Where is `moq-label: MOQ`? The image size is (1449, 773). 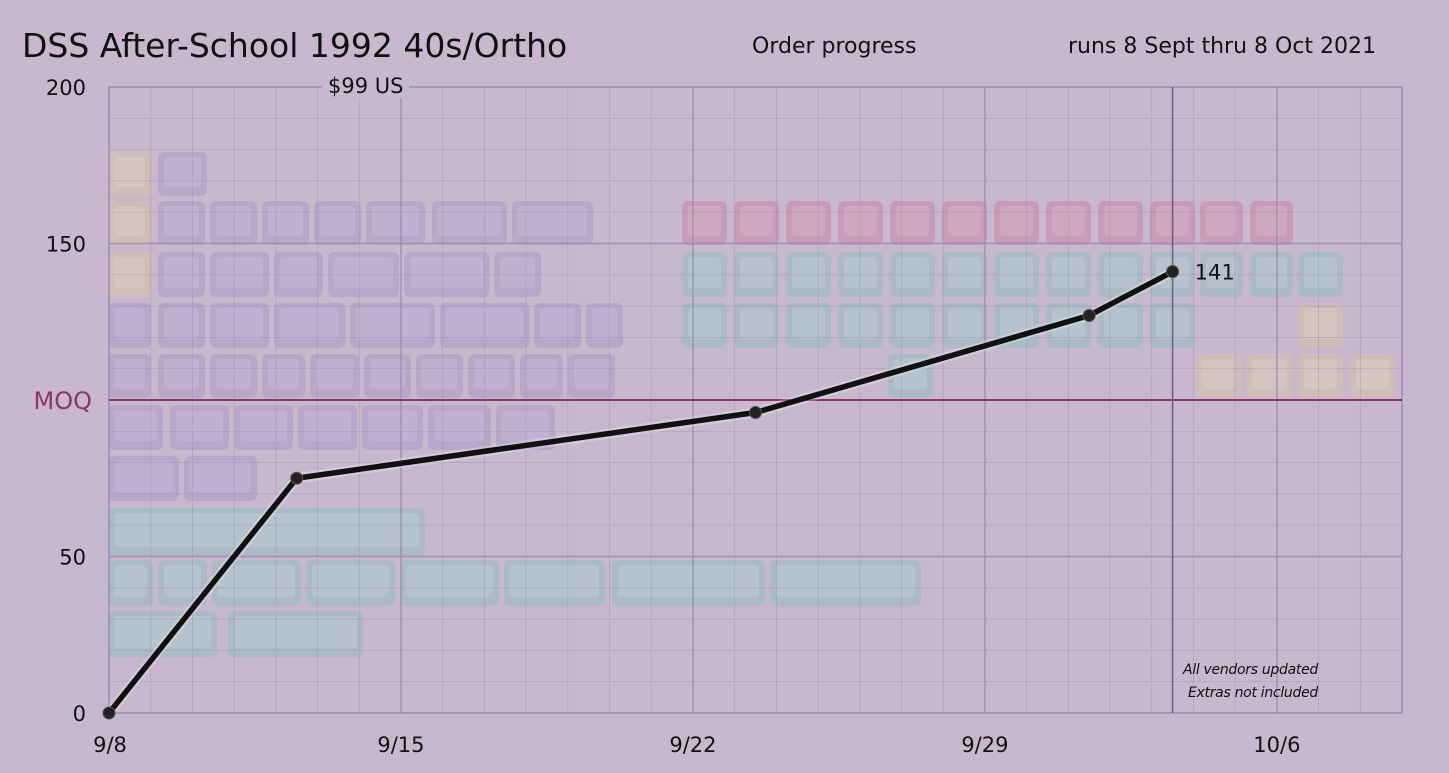 moq-label: MOQ is located at coordinates (63, 401).